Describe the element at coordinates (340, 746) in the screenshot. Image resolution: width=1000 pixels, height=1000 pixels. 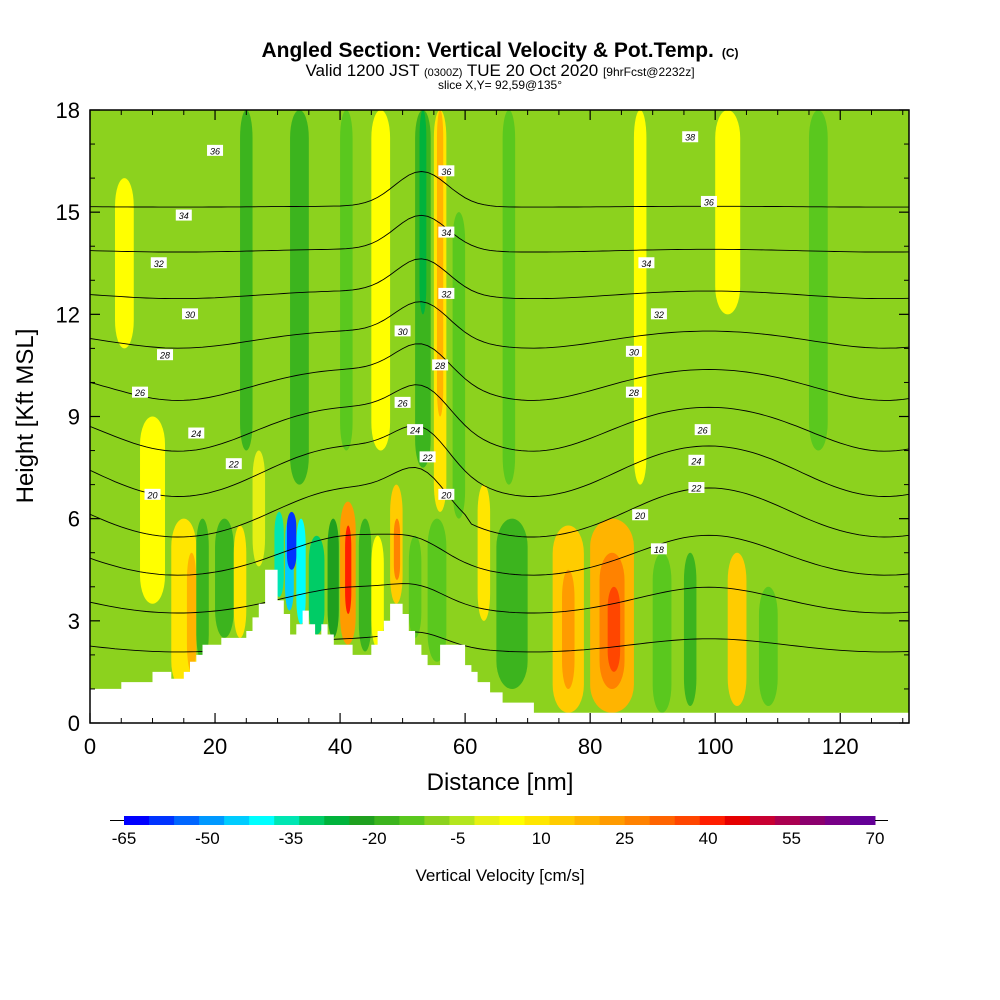
I see `x-tick-label: 40` at that location.